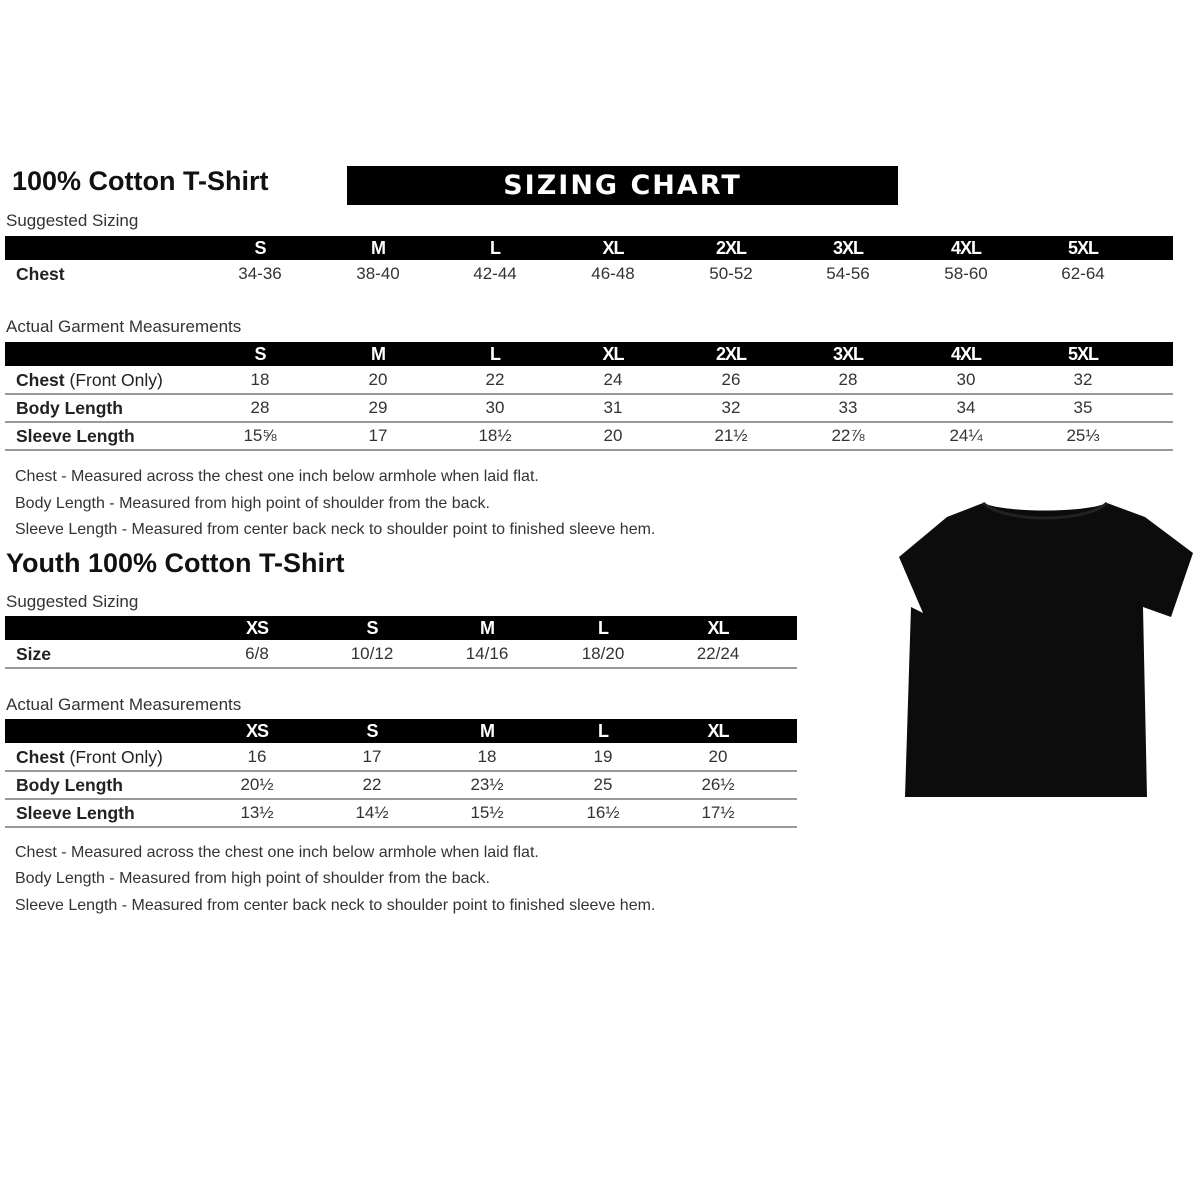 This screenshot has width=1200, height=1200. Describe the element at coordinates (613, 379) in the screenshot. I see `cell-value: 24` at that location.